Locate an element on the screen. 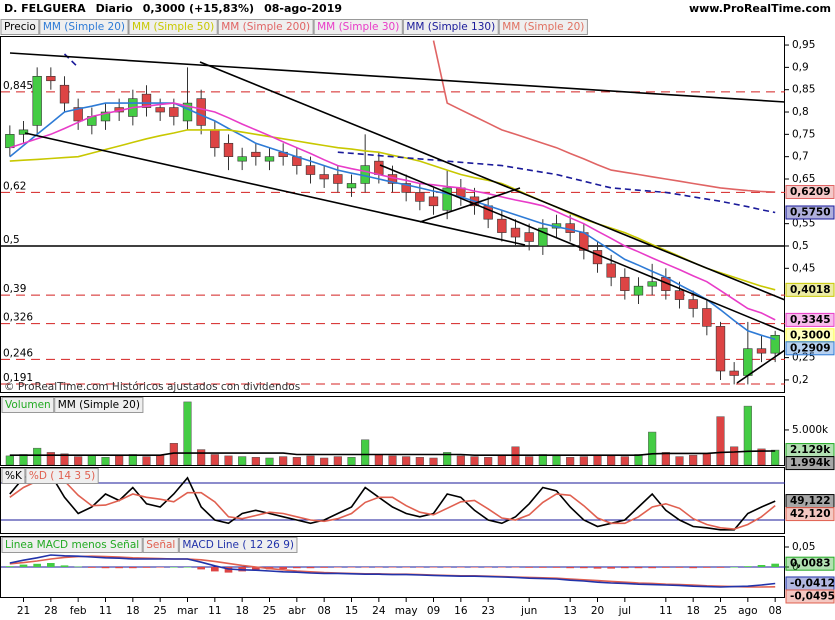 The image size is (835, 620). level-label: 0,326 is located at coordinates (18, 318).